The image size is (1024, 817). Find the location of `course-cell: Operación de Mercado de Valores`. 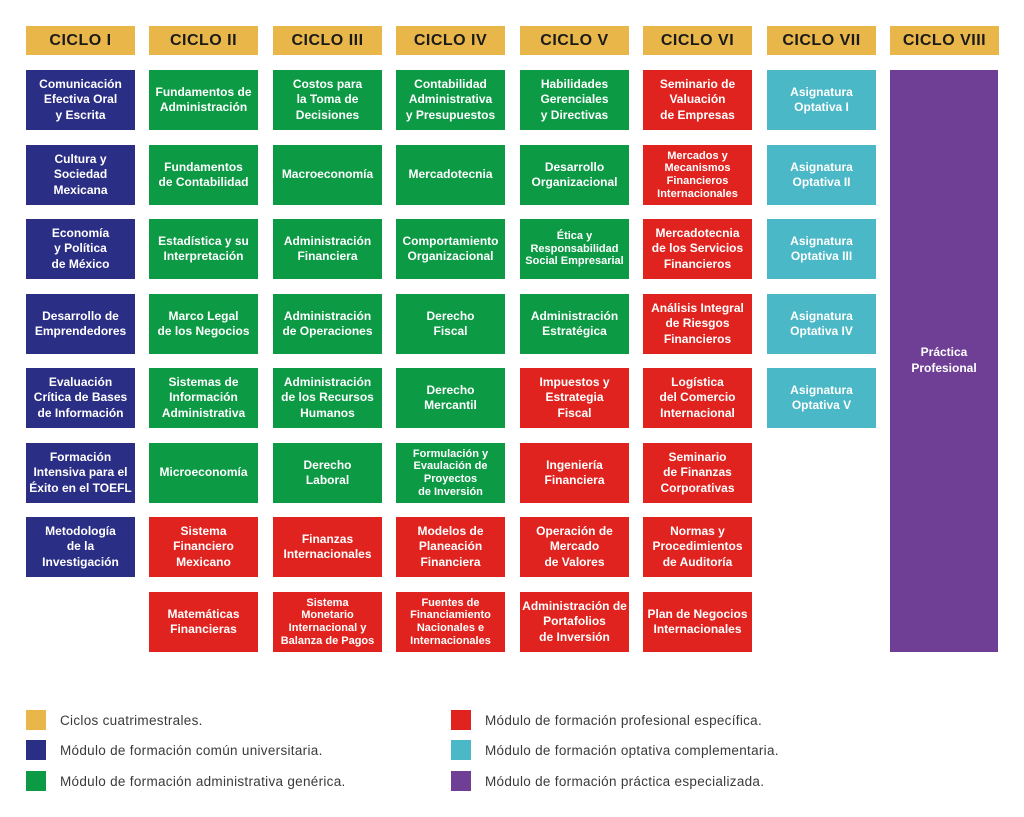

course-cell: Operación de Mercado de Valores is located at coordinates (574, 547).